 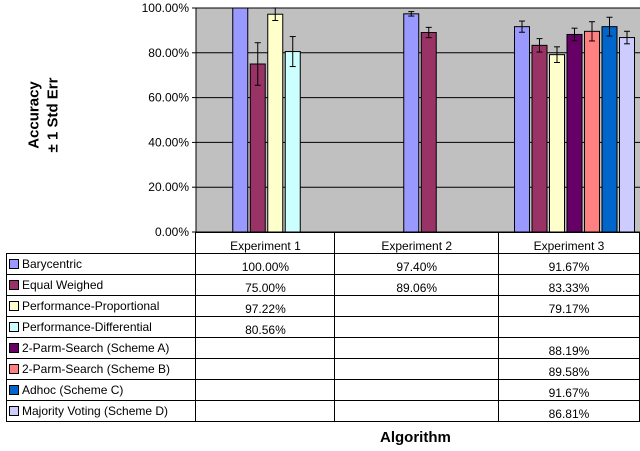 I want to click on data-table-row: Majority Voting (Scheme D) 86.81%, so click(x=322, y=411).